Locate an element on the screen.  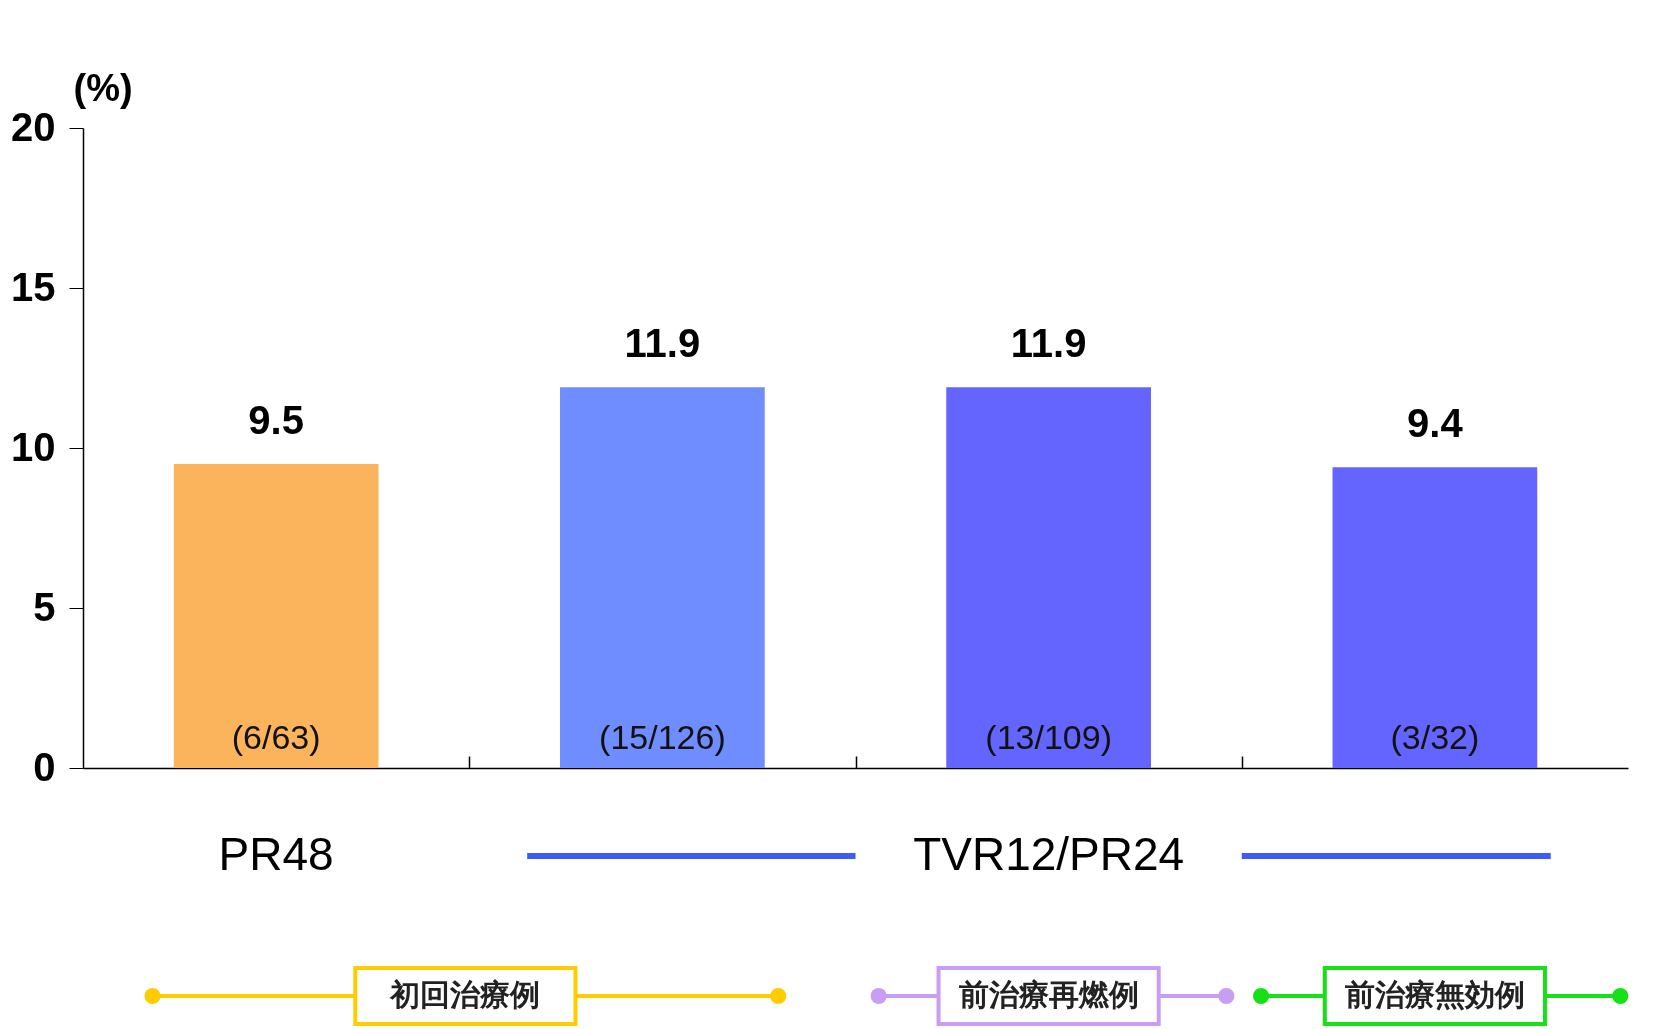
y-tick-label: 20 is located at coordinates (33, 126).